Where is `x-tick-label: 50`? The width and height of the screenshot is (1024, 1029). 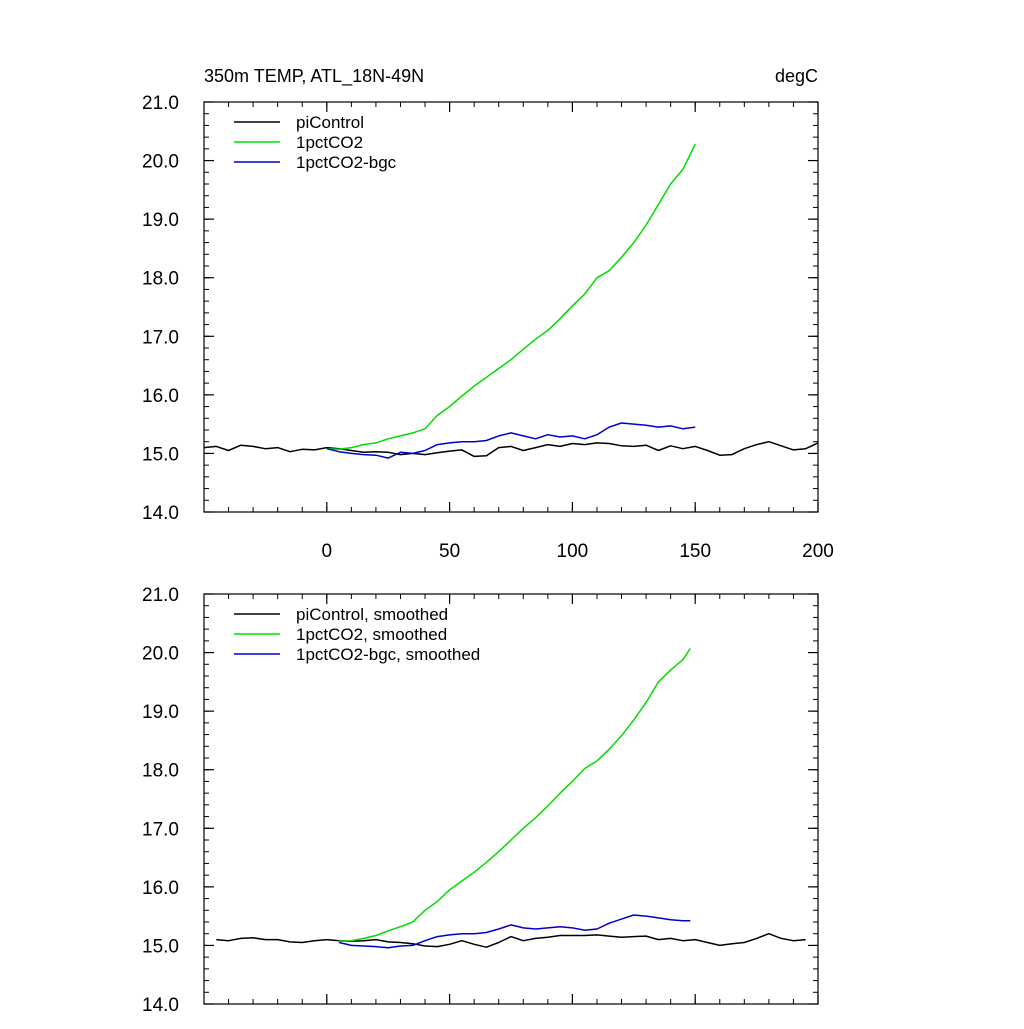 x-tick-label: 50 is located at coordinates (449, 551).